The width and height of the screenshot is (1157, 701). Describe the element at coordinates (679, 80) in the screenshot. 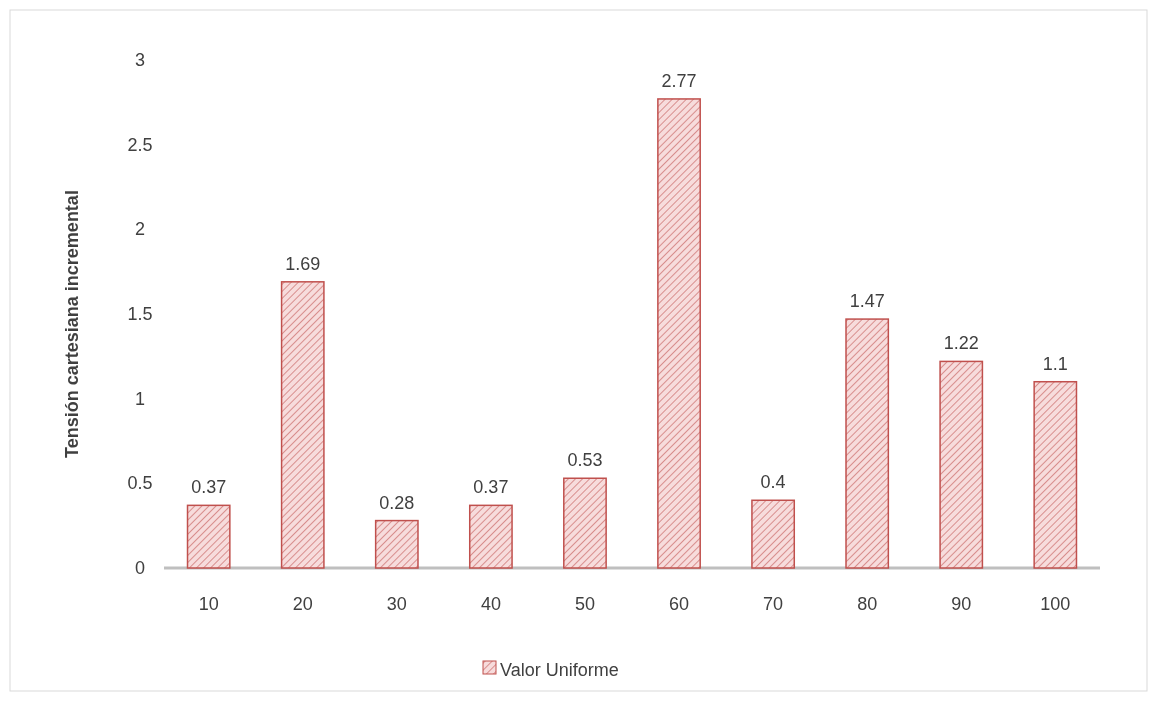

I see `data-label: 2.77` at that location.